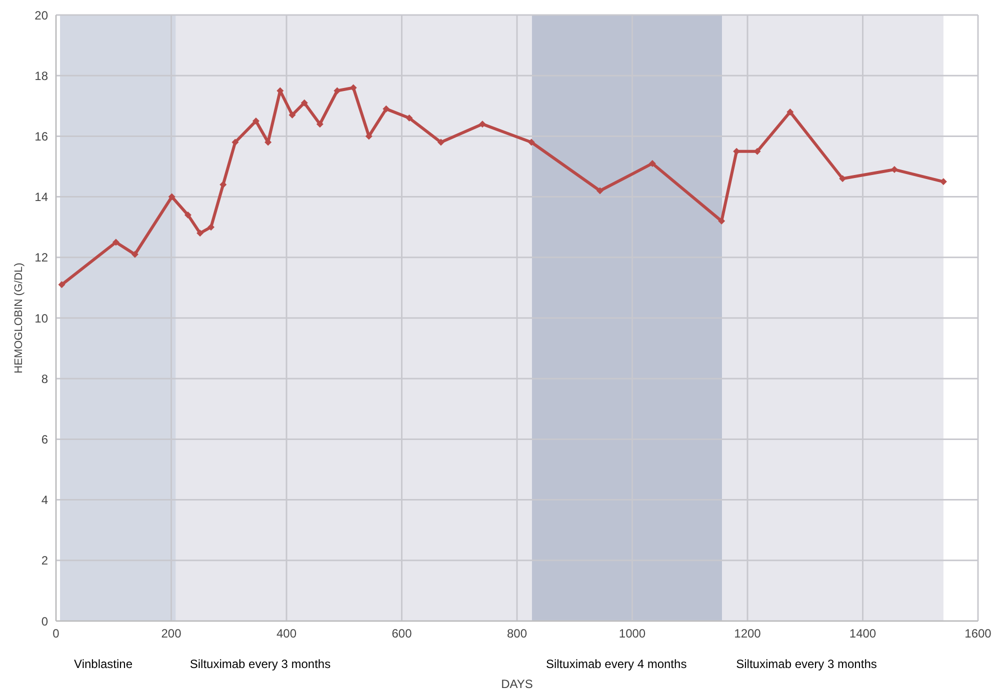  What do you see at coordinates (103, 664) in the screenshot?
I see `band-label: Vinblastine` at bounding box center [103, 664].